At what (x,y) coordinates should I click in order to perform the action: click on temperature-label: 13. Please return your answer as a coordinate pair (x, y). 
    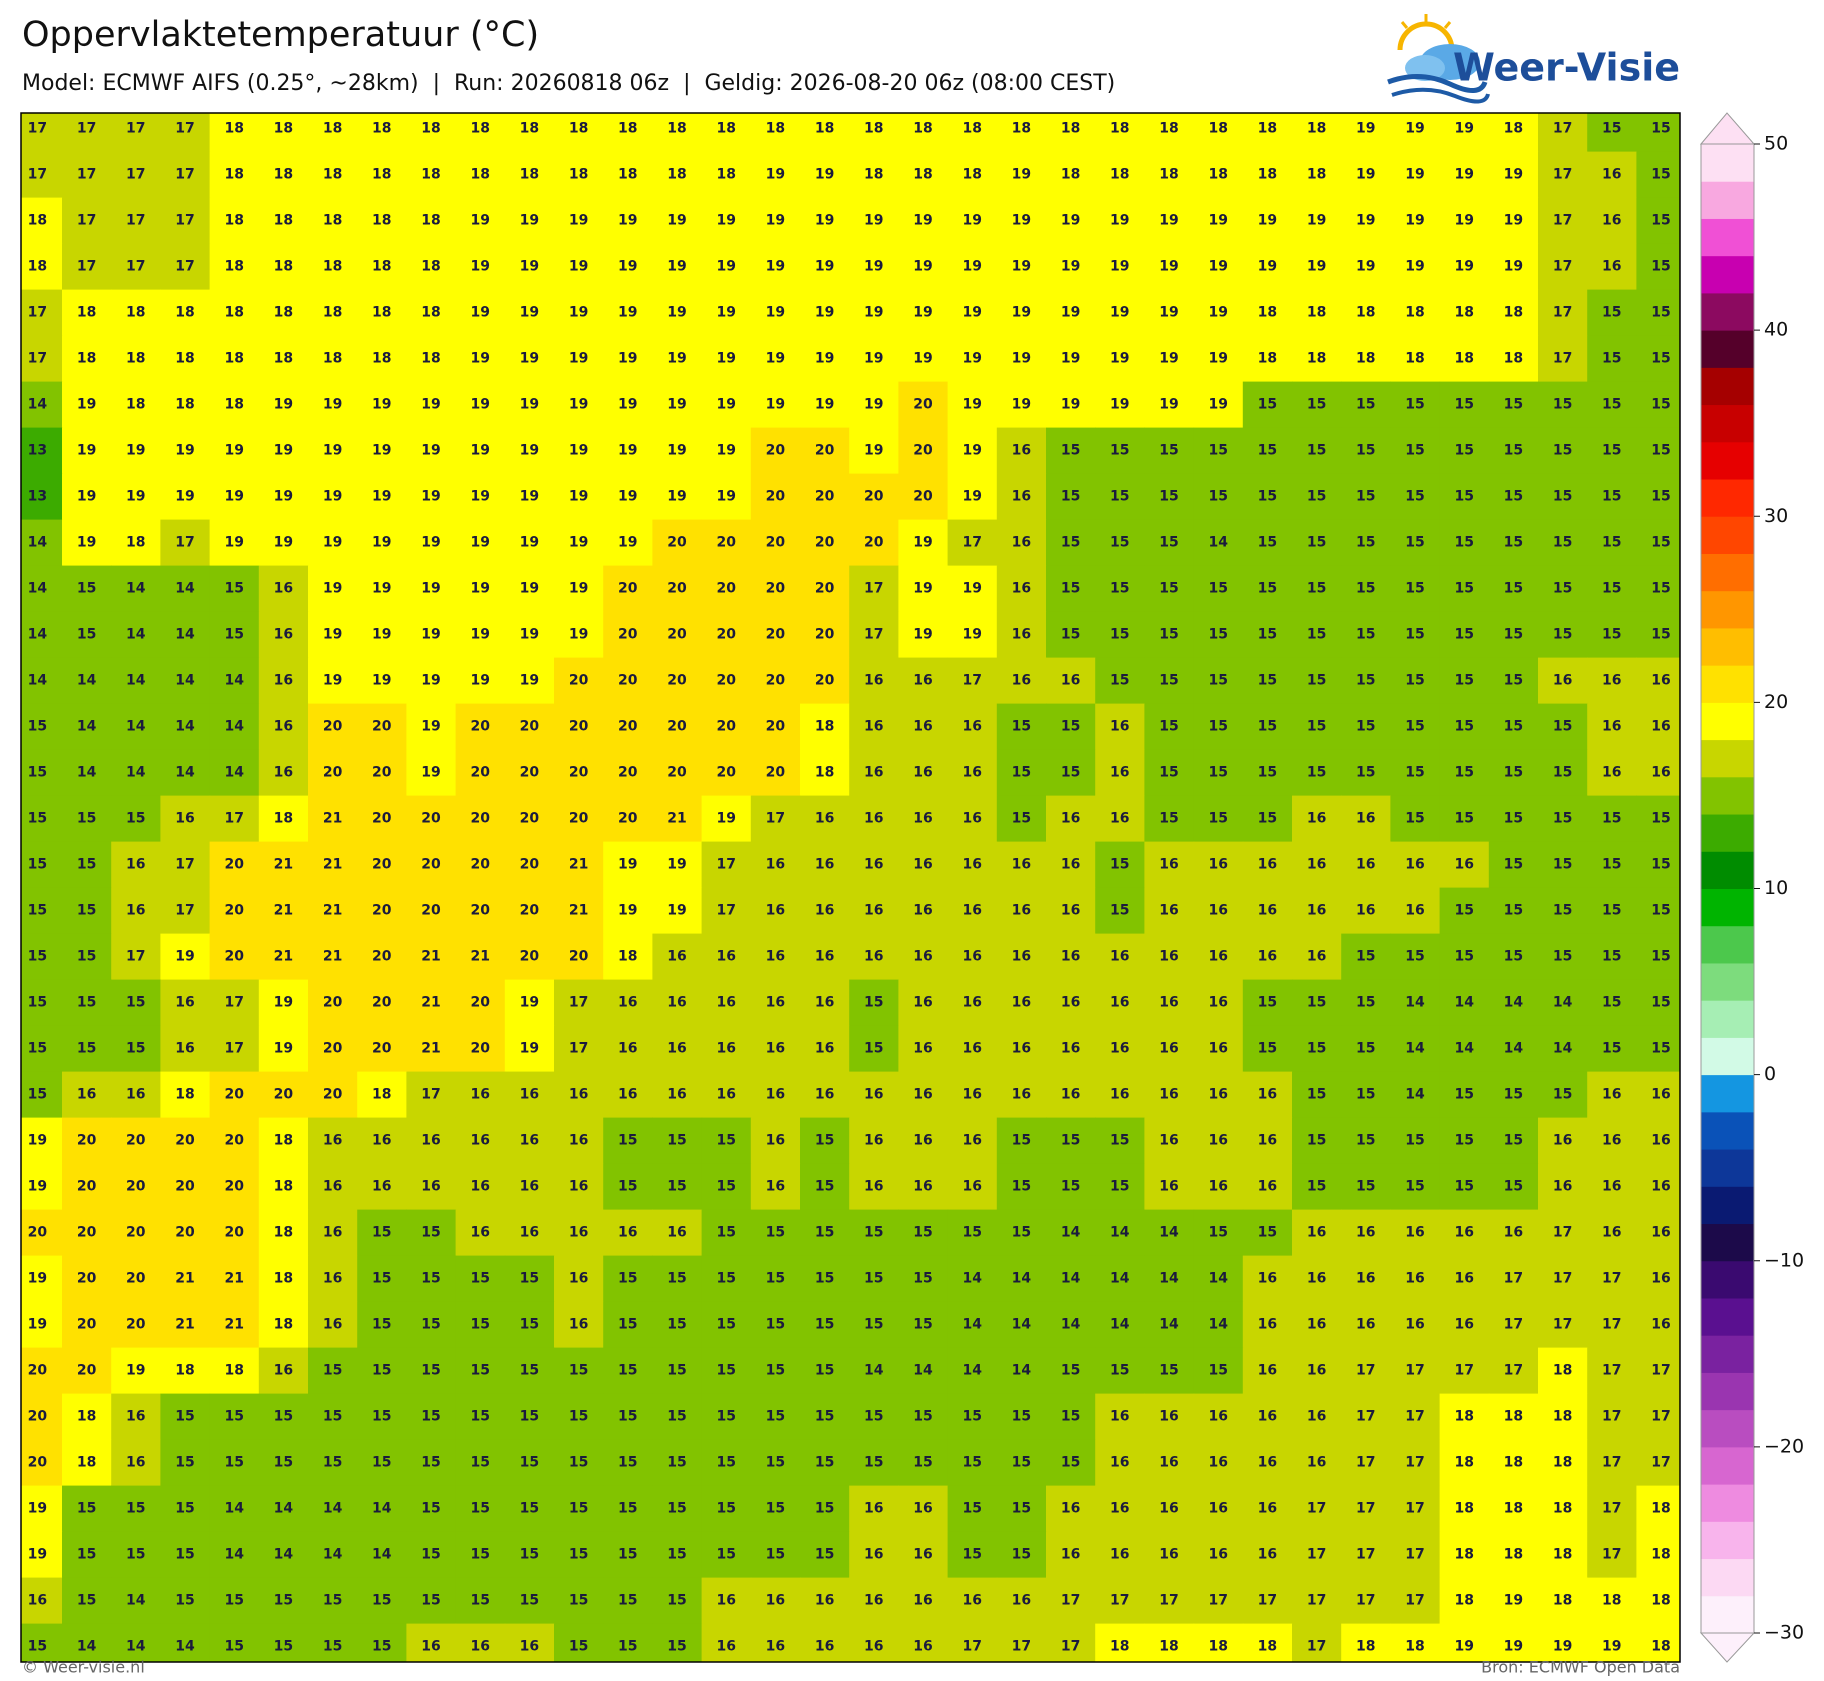
    Looking at the image, I should click on (37, 451).